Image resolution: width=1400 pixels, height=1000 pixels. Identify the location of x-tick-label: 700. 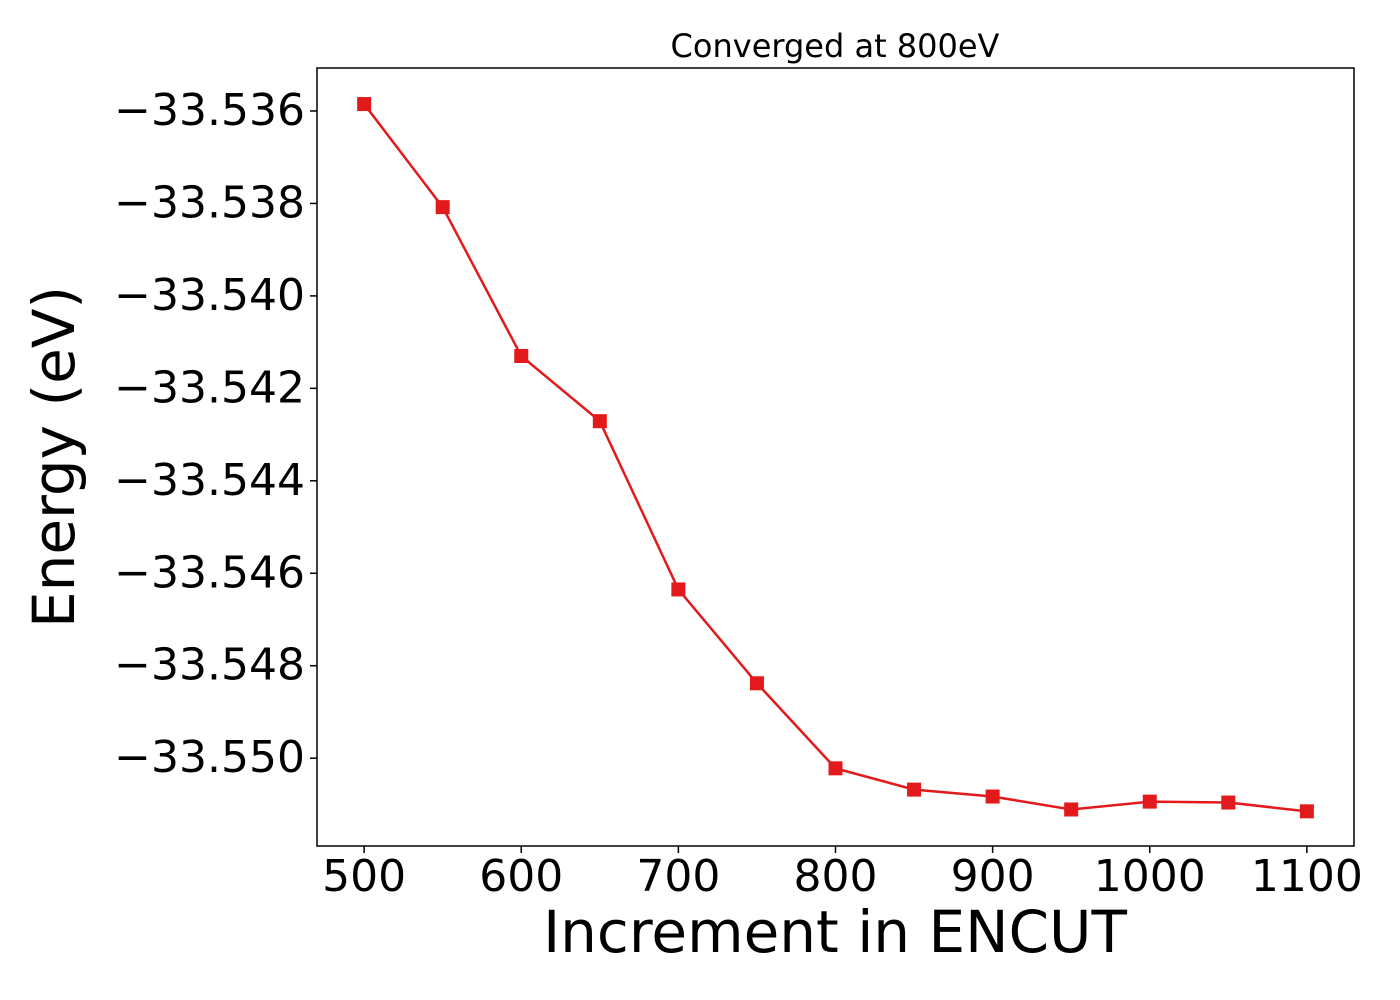
(678, 876).